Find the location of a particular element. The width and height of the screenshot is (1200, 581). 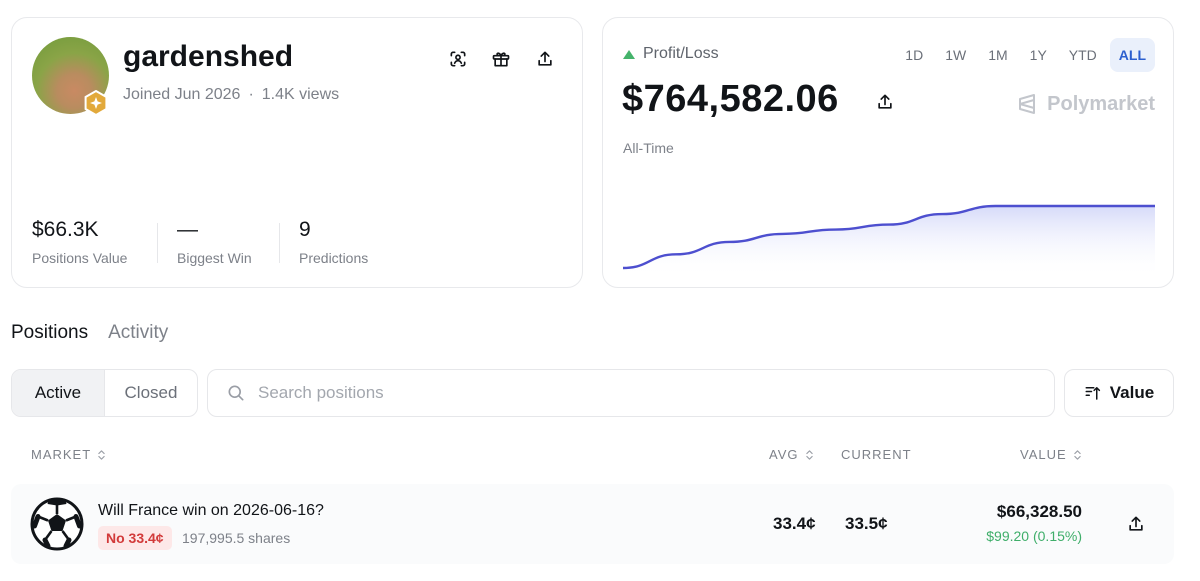

username: gardenshed is located at coordinates (208, 56).